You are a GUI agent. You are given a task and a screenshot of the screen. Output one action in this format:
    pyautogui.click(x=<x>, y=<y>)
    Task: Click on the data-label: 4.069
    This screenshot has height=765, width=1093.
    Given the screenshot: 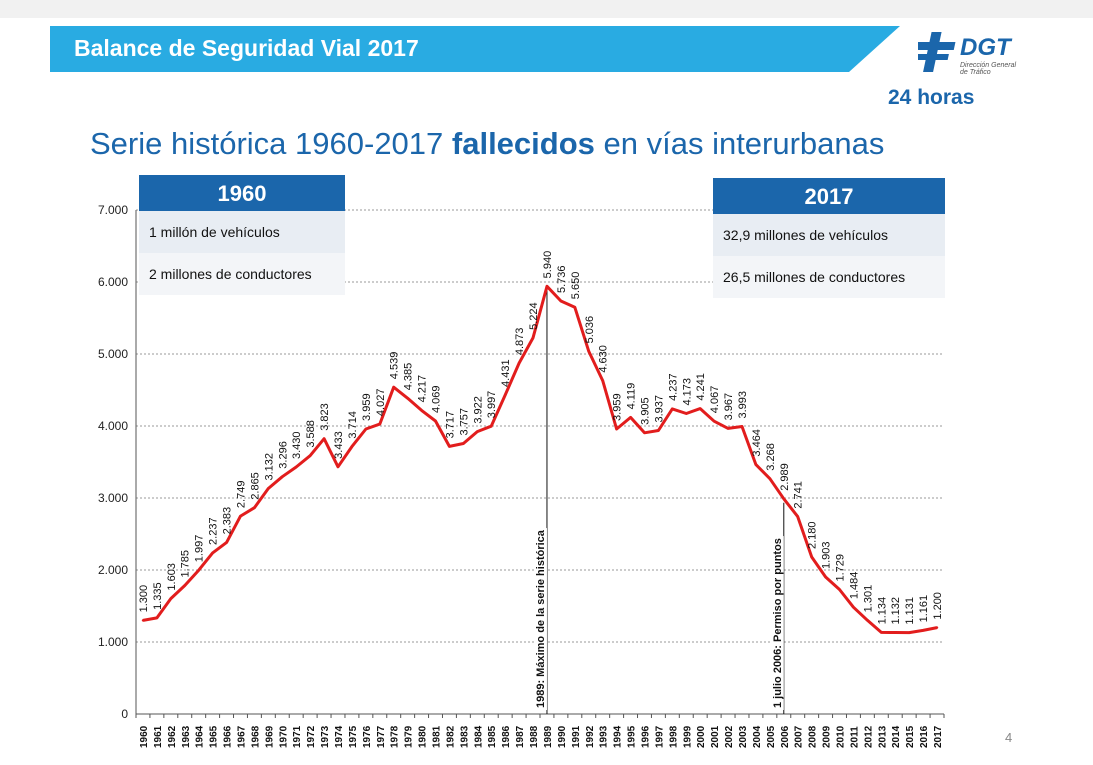 What is the action you would take?
    pyautogui.click(x=437, y=400)
    